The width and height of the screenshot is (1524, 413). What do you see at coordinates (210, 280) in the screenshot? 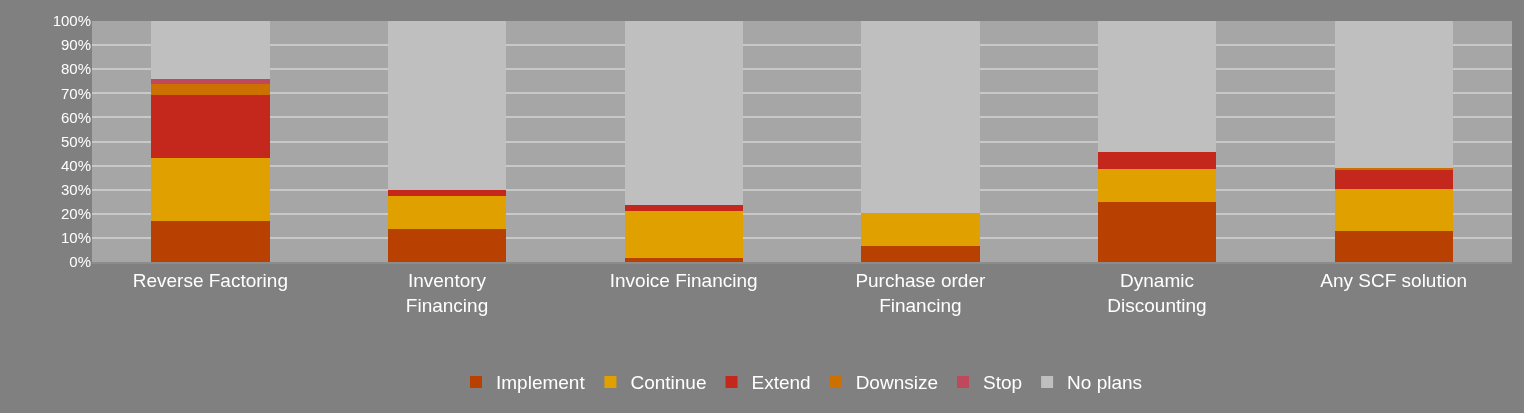
I see `x-tick-label: Reverse Factoring` at bounding box center [210, 280].